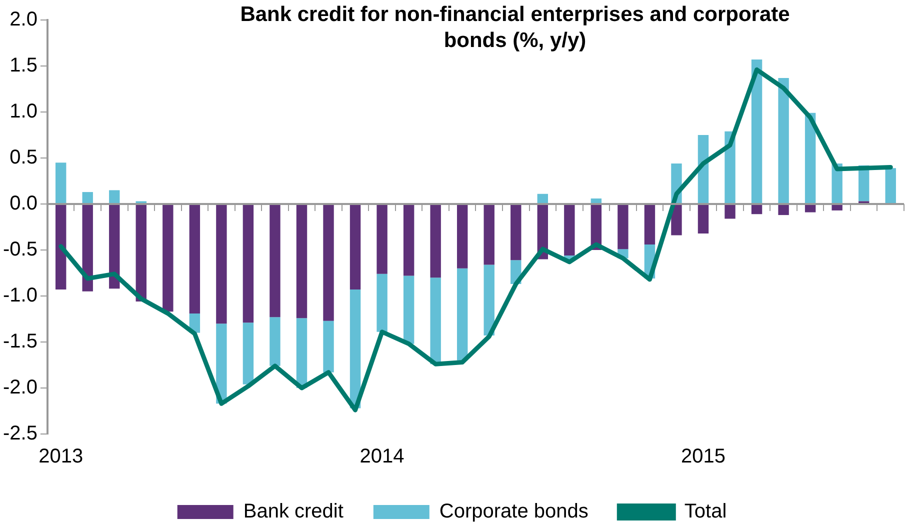  What do you see at coordinates (61, 457) in the screenshot?
I see `x-tick-label: 2013` at bounding box center [61, 457].